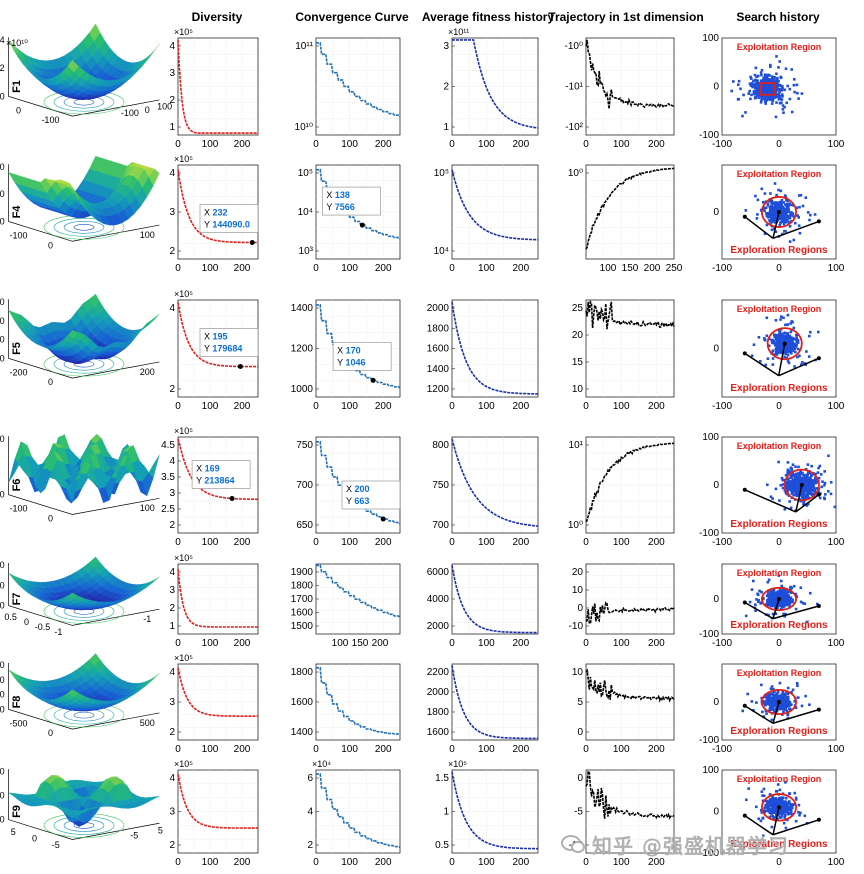 The height and width of the screenshot is (874, 864). What do you see at coordinates (438, 308) in the screenshot?
I see `y-tick-label: 2000` at bounding box center [438, 308].